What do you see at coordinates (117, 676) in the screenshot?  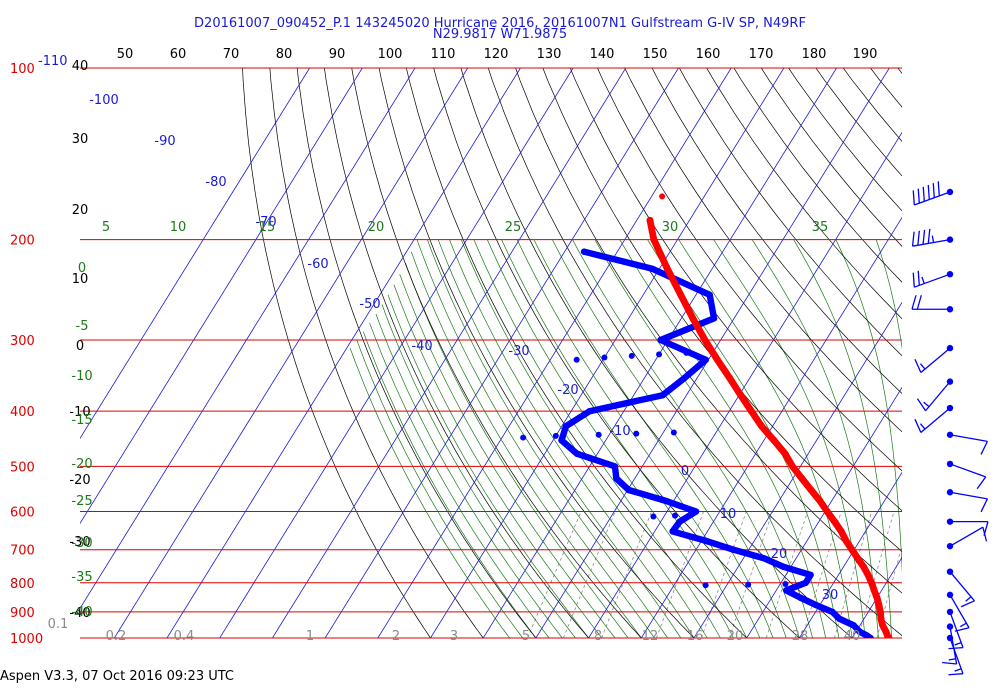 I see `footer-version: Aspen V3.3, 07 Oct 2016 09:23 UTC` at bounding box center [117, 676].